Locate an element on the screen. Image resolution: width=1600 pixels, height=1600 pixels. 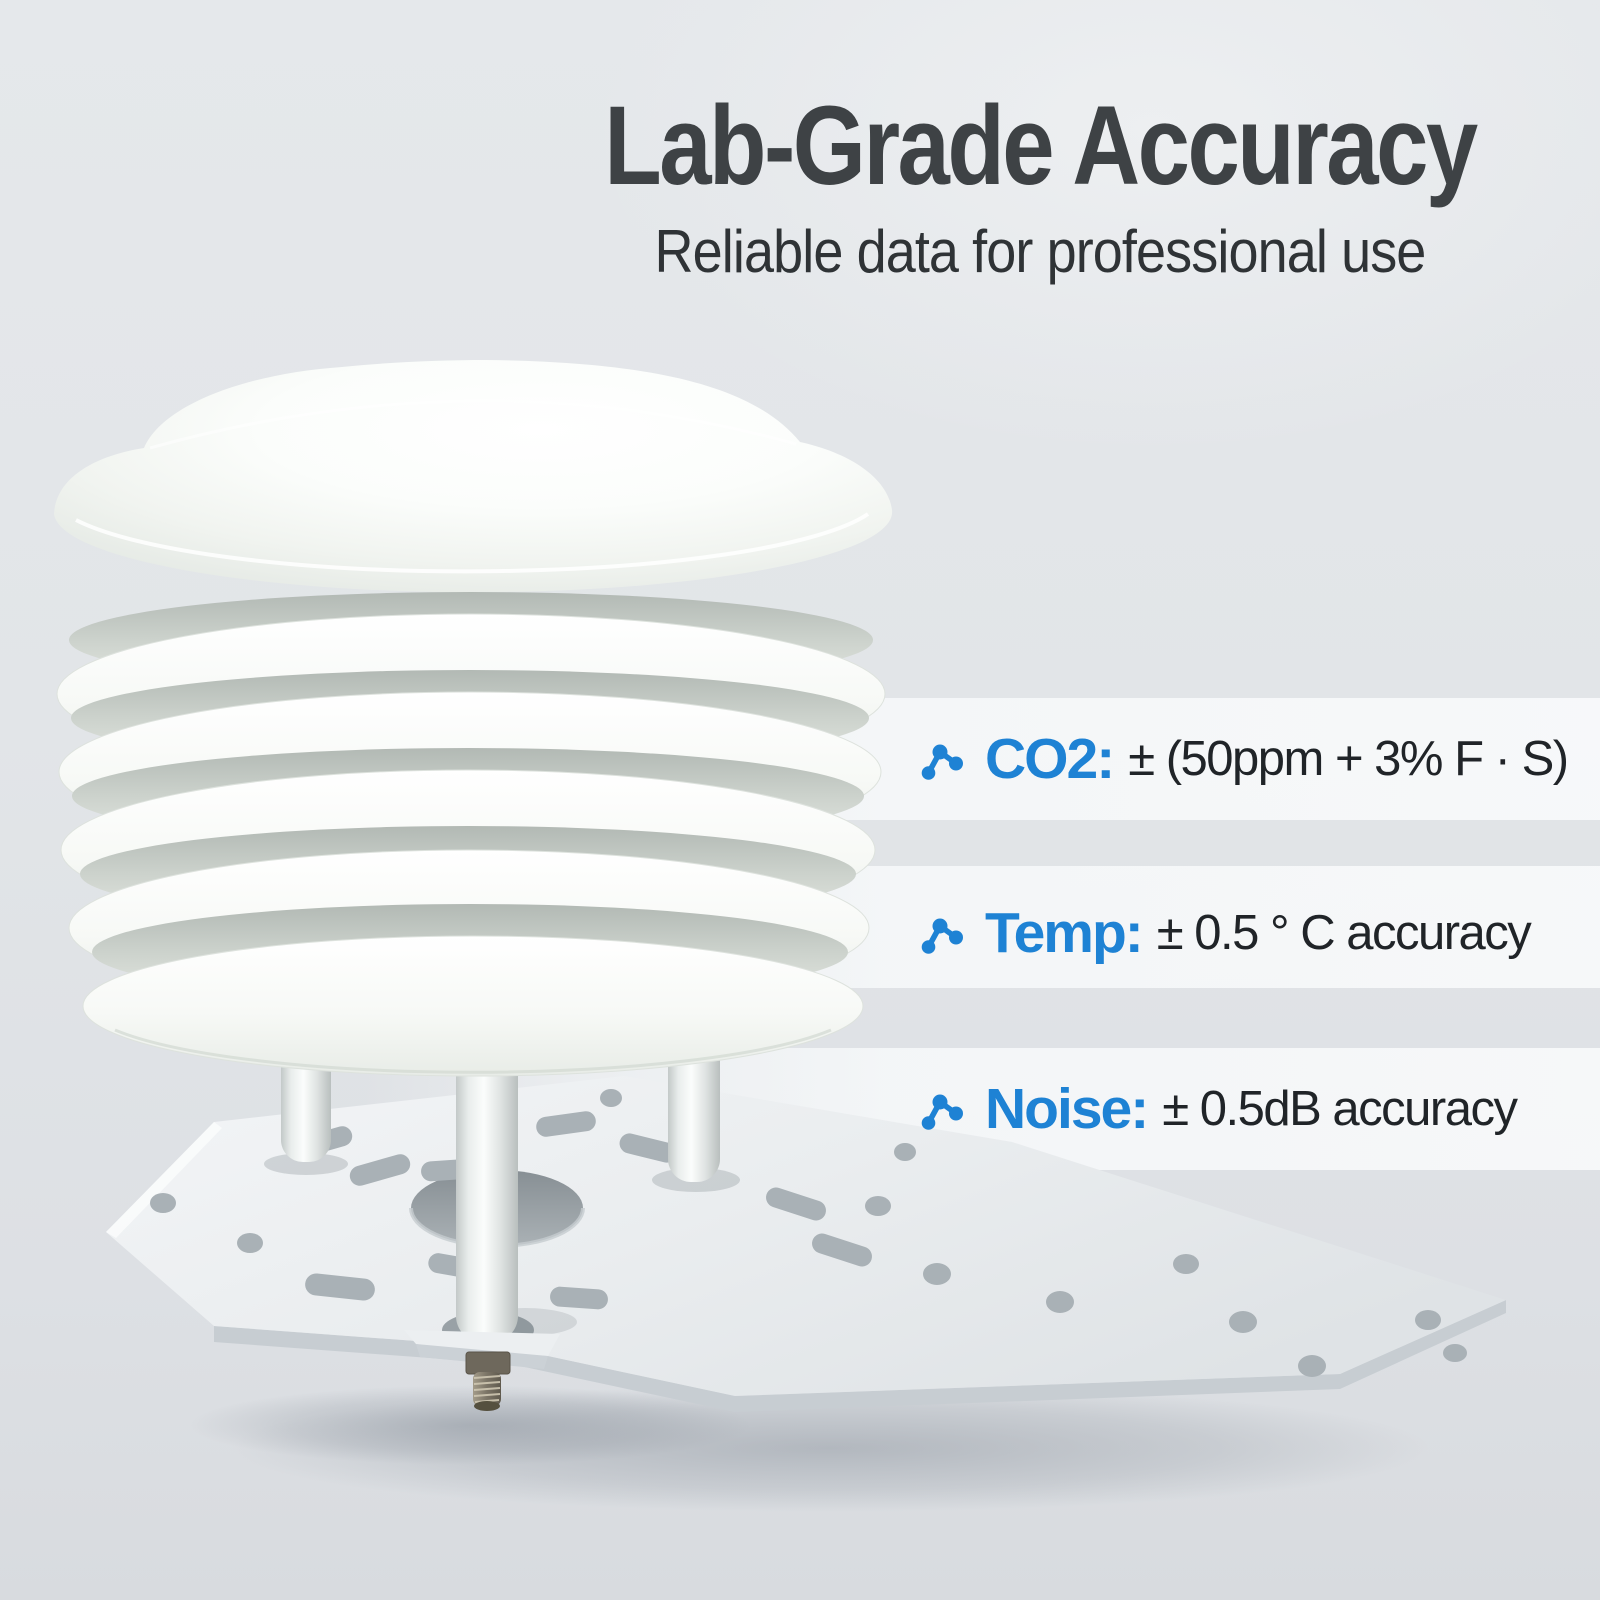
spec-value-noise: ± 0.5dB accuracy is located at coordinates (1340, 1109).